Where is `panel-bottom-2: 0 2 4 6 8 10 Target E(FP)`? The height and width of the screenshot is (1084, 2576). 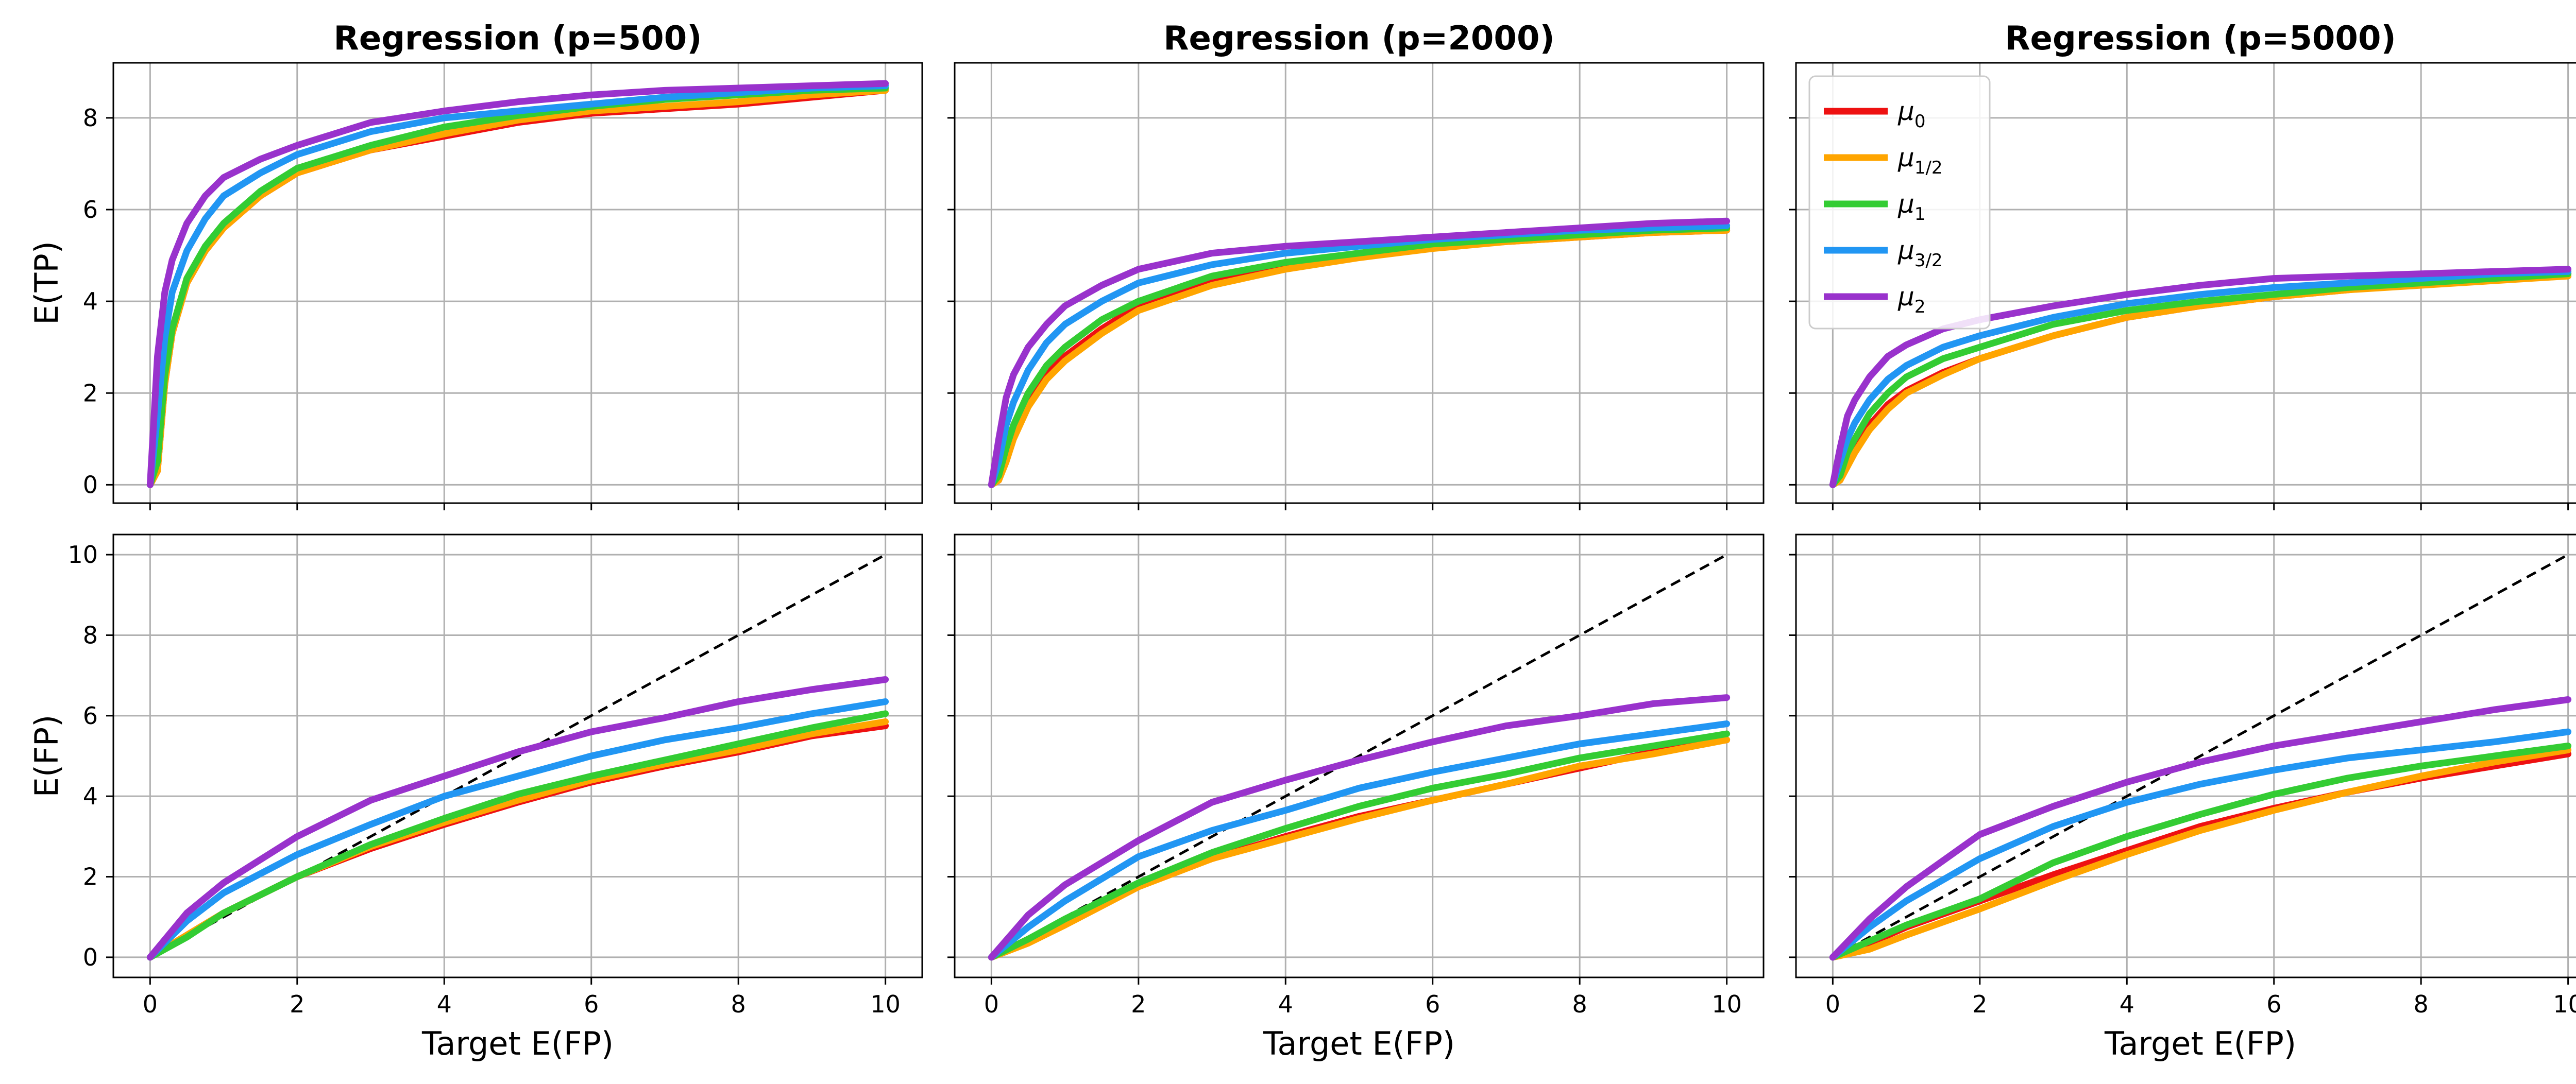
panel-bottom-2: 0 2 4 6 8 10 Target E(FP) is located at coordinates (2182, 798).